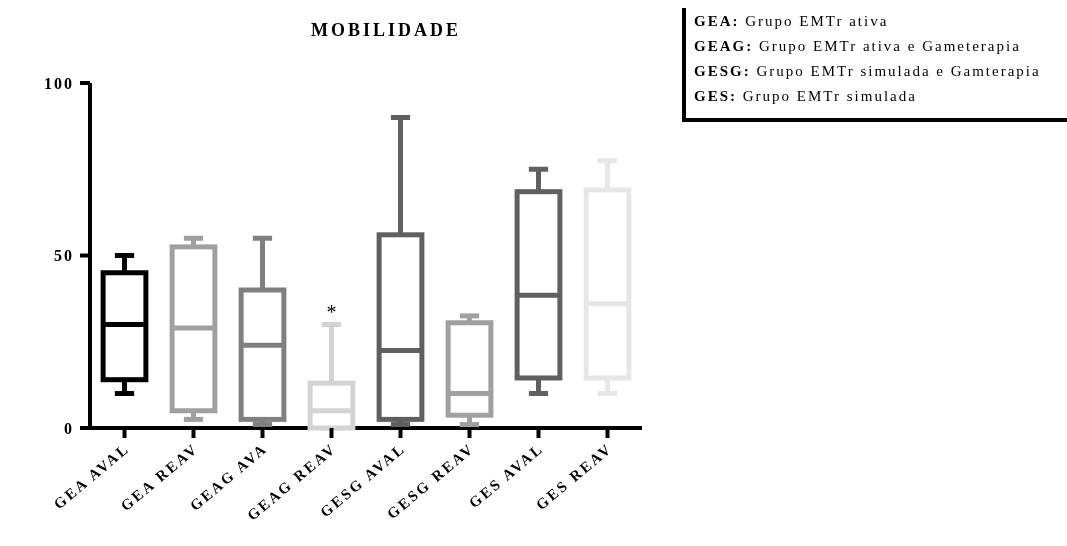 This screenshot has height=546, width=1067. I want to click on text: GESG: Grupo EMTr simulada e Gamterapia, so click(867, 71).